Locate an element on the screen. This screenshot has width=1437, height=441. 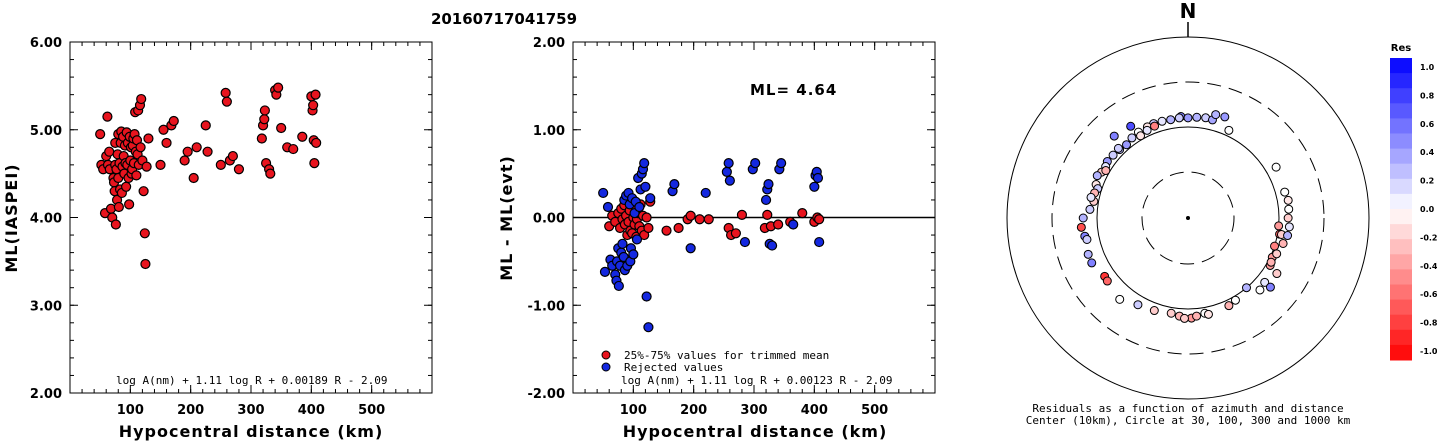
plot2-ml-value: ML= 4.64 is located at coordinates (793, 90).